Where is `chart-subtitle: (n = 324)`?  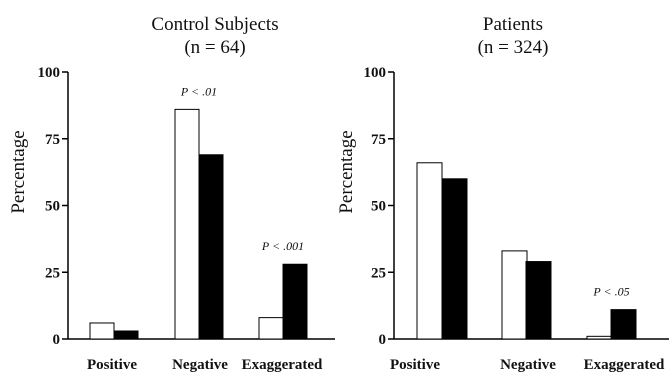 chart-subtitle: (n = 324) is located at coordinates (513, 47).